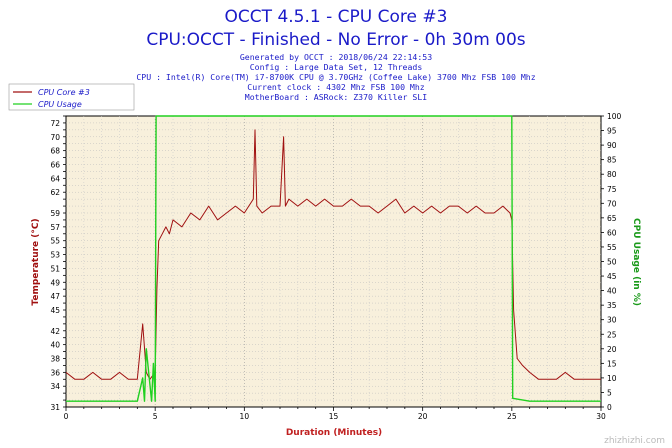  Describe the element at coordinates (55, 359) in the screenshot. I see `y-left-tick-label: 38` at that location.